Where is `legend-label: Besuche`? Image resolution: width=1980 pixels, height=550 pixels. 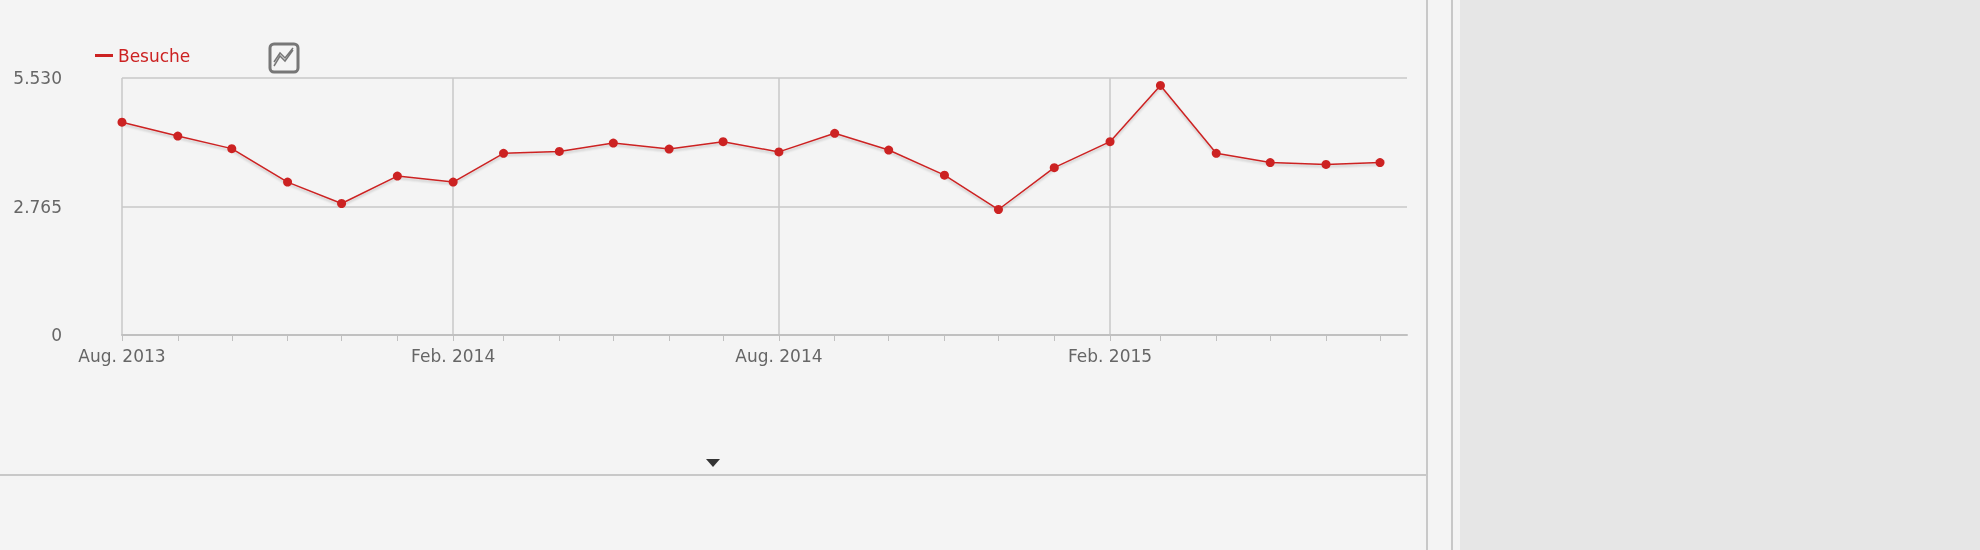
legend-label: Besuche is located at coordinates (154, 55).